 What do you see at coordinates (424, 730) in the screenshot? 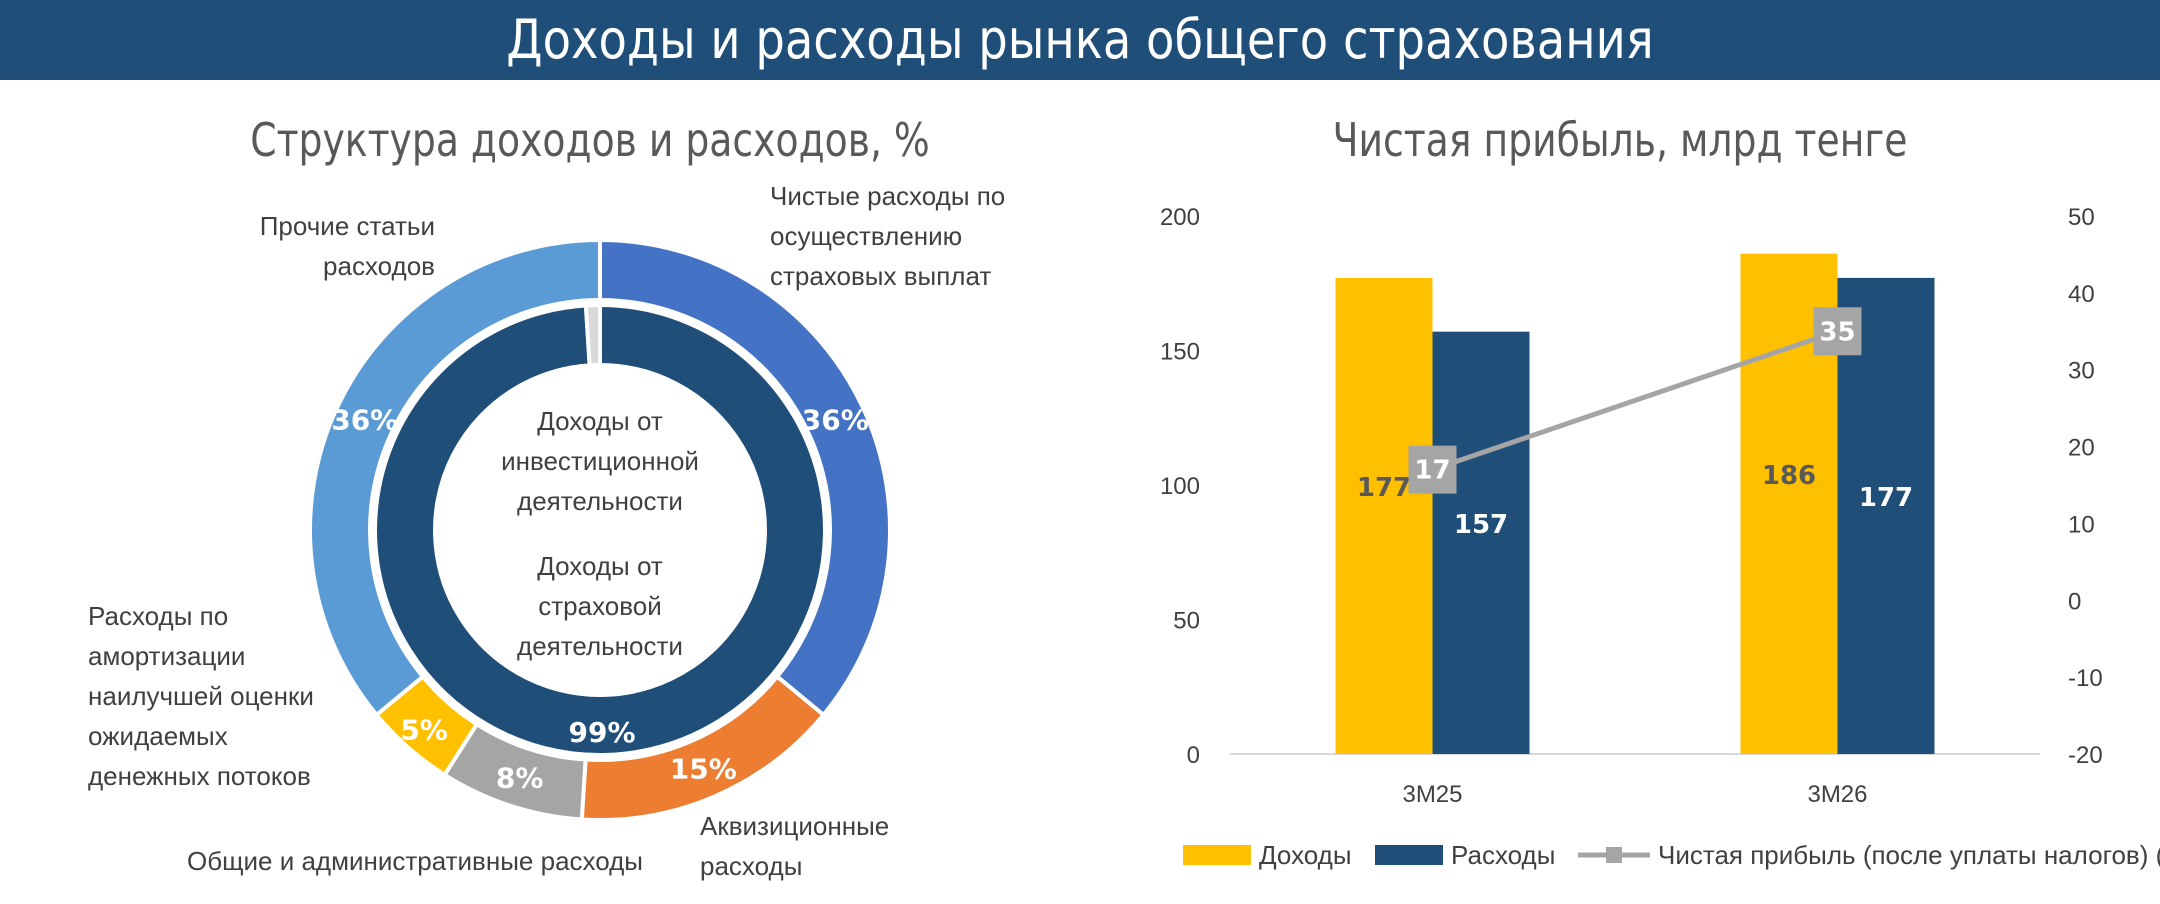
I see `outer-pct-label-3: 5%` at bounding box center [424, 730].